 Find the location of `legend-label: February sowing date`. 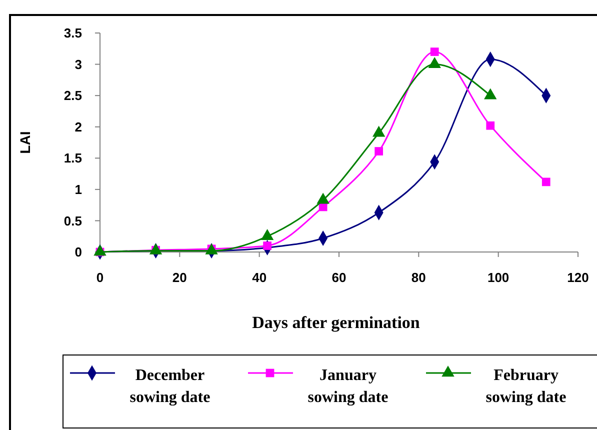

legend-label: February sowing date is located at coordinates (526, 386).